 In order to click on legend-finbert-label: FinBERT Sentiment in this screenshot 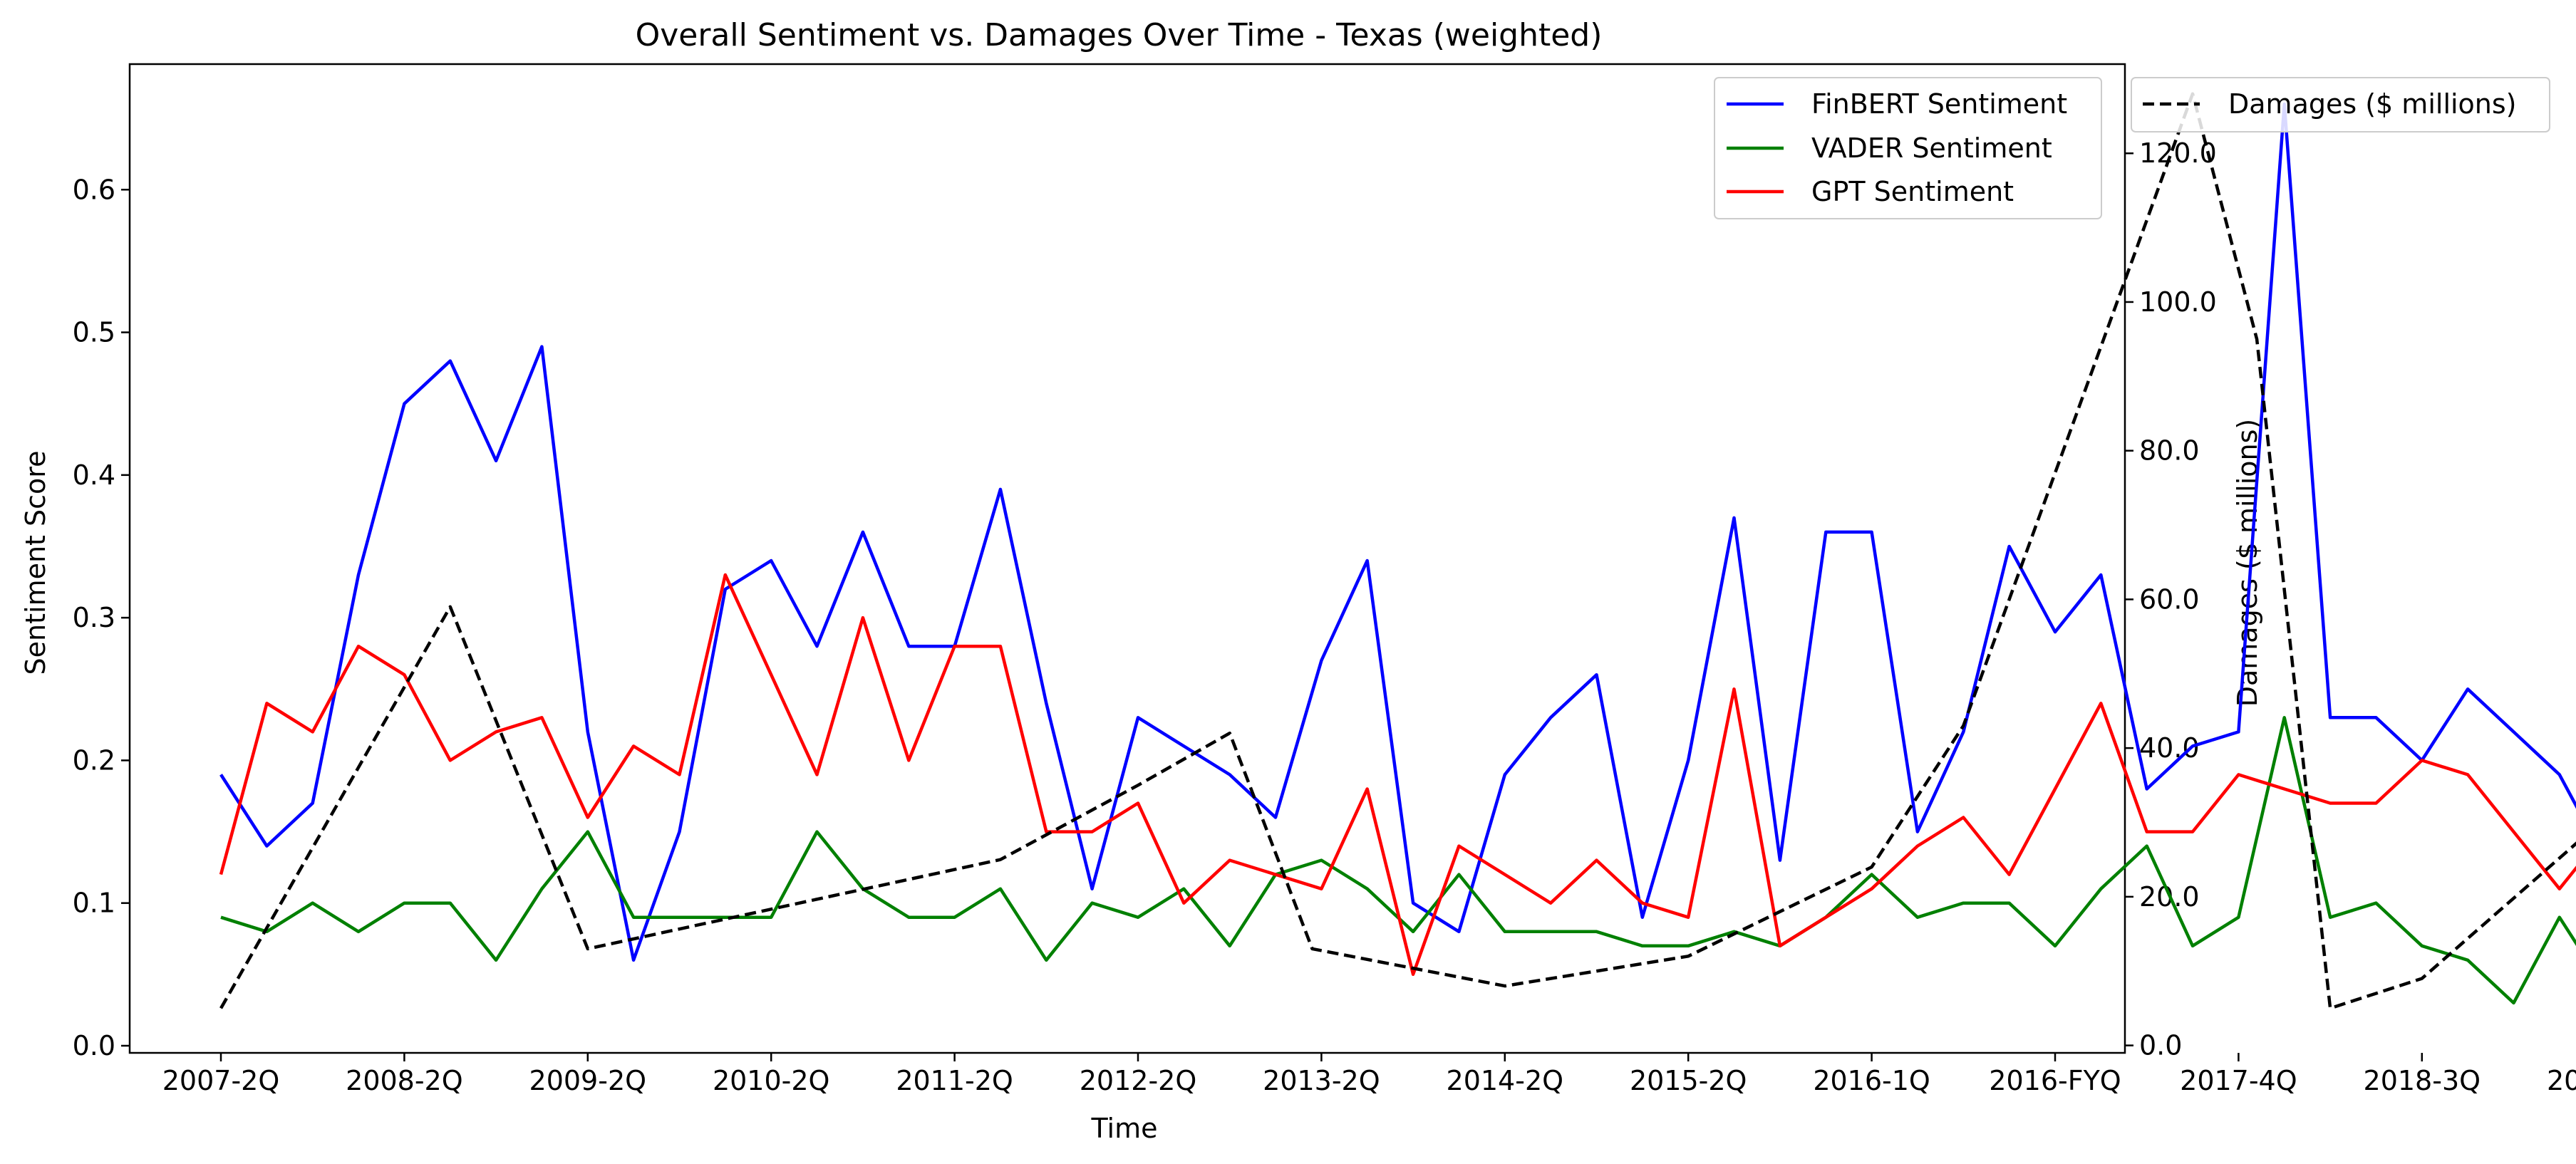, I will do `click(1939, 104)`.